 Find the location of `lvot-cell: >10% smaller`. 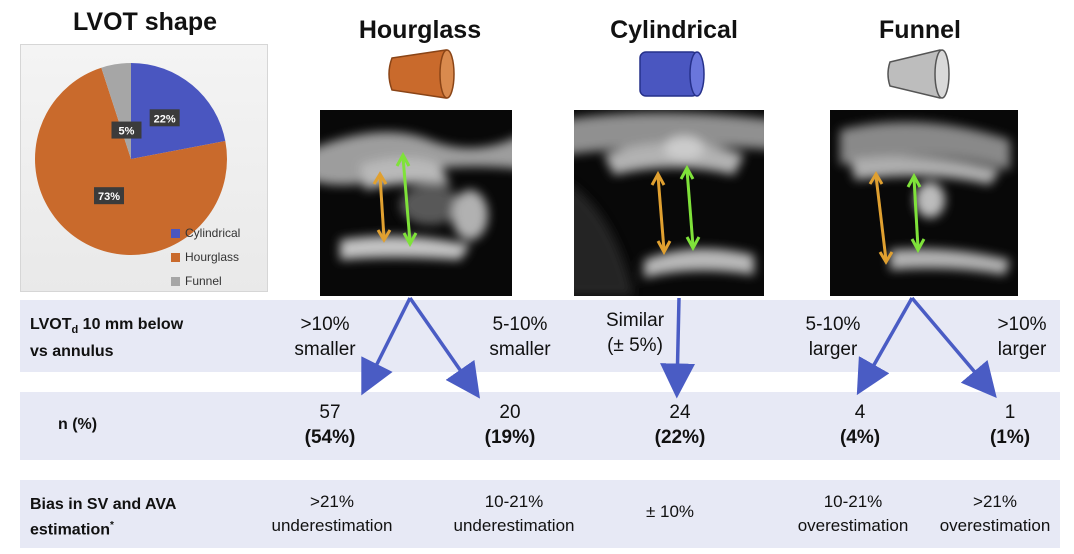

lvot-cell: >10% smaller is located at coordinates (325, 337).